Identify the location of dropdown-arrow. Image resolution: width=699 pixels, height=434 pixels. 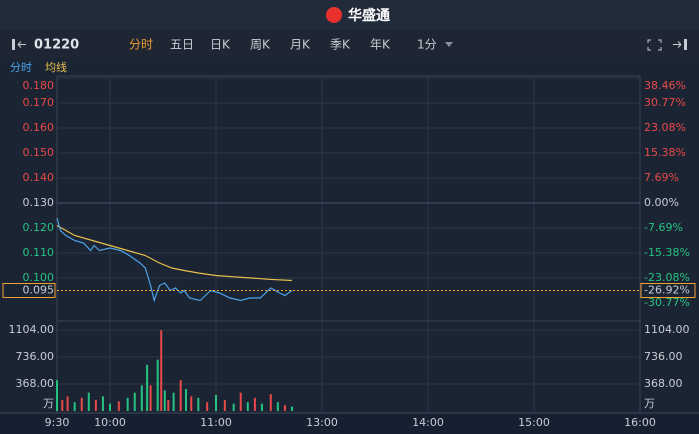
(449, 44).